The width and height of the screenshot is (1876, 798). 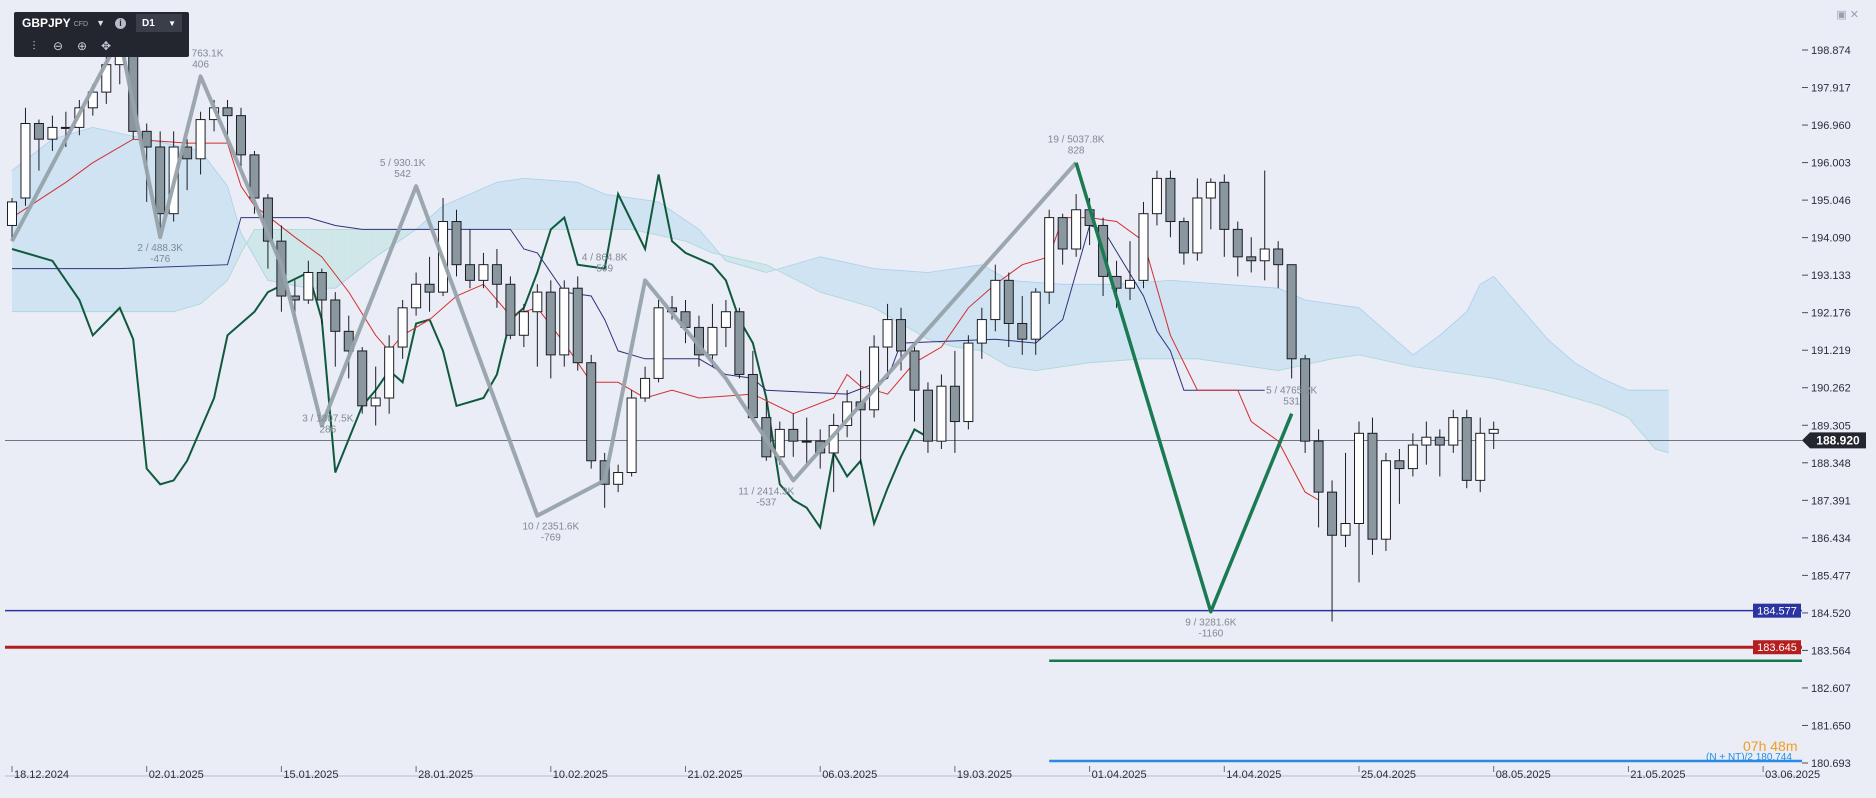 What do you see at coordinates (160, 259) in the screenshot?
I see `zigzag-label-value: -476` at bounding box center [160, 259].